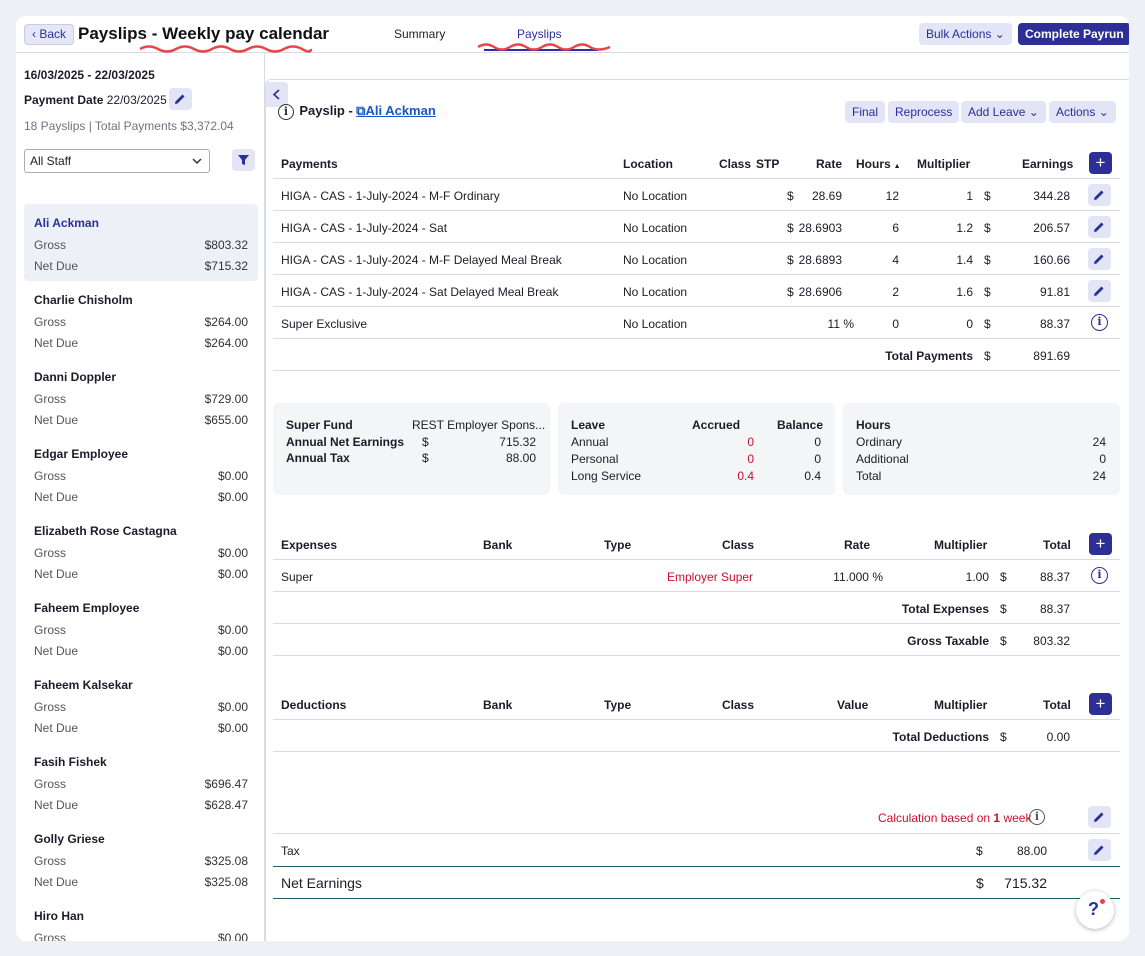  I want to click on employee-card: Hiro Han Gross $0.00 Net Due $0.00, so click(141, 919).